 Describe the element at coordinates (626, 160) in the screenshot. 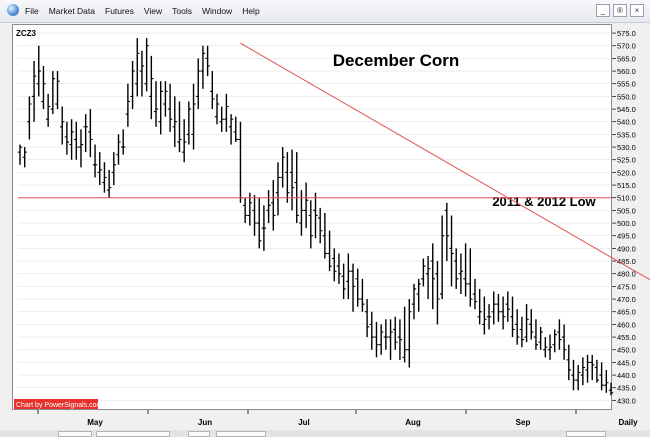

I see `y-tick-label: 525.0` at that location.